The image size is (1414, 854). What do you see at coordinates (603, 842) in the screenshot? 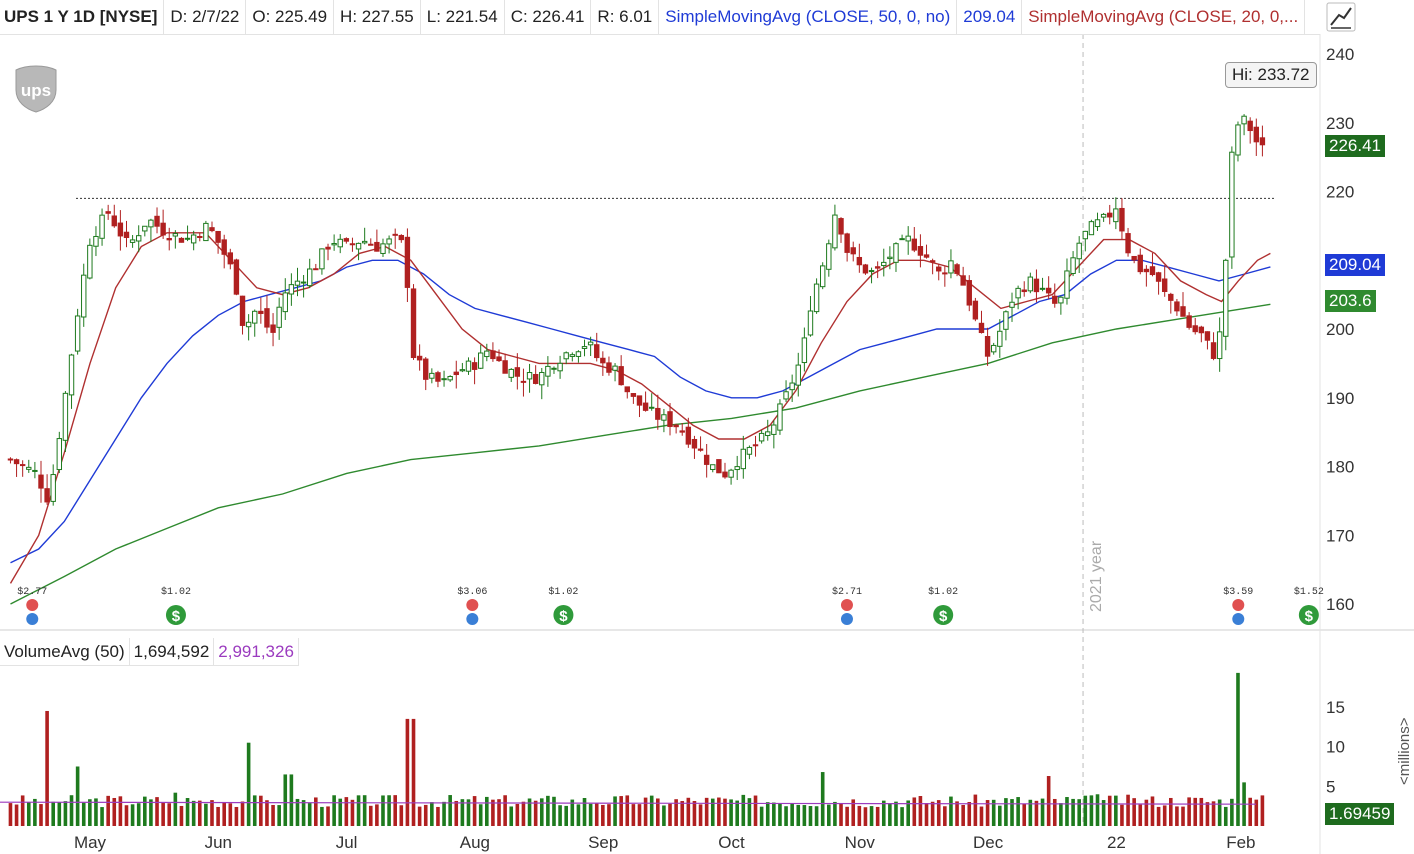
I see `x-tick-label: Sep` at bounding box center [603, 842].